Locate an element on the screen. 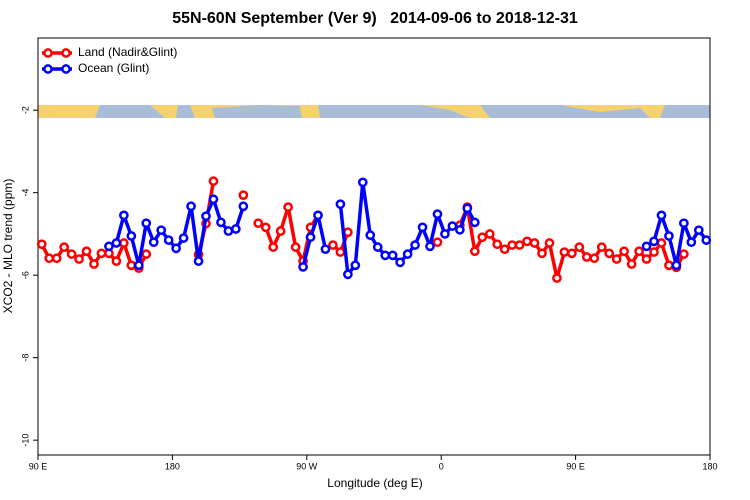 The height and width of the screenshot is (500, 750). legend: Land (Nadir&Glint) Ocean (Glint) is located at coordinates (109, 60).